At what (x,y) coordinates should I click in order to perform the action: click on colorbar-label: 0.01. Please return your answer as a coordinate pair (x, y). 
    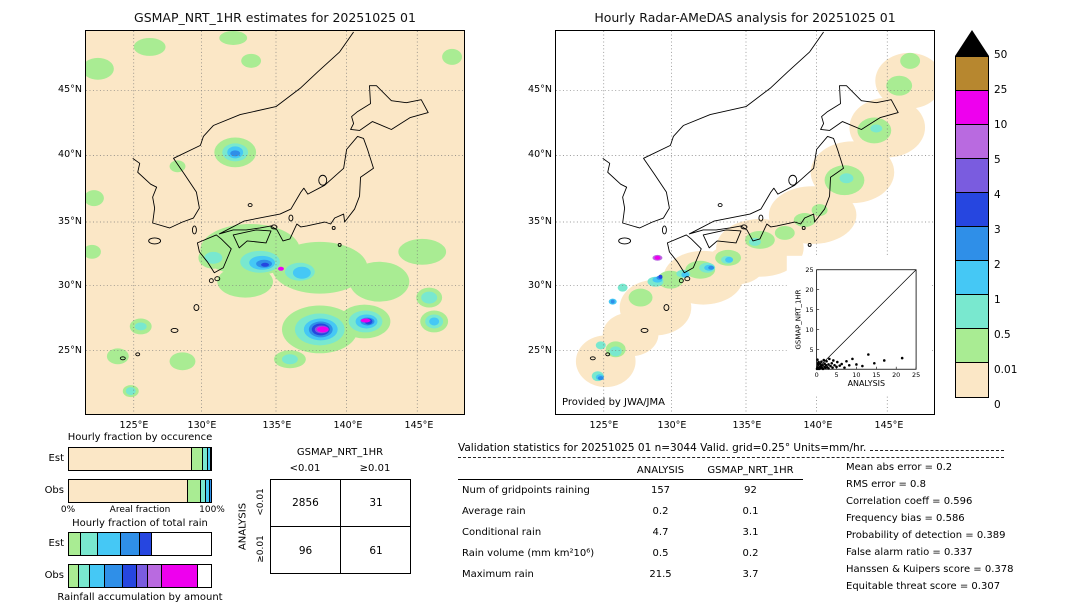
    Looking at the image, I should click on (1006, 370).